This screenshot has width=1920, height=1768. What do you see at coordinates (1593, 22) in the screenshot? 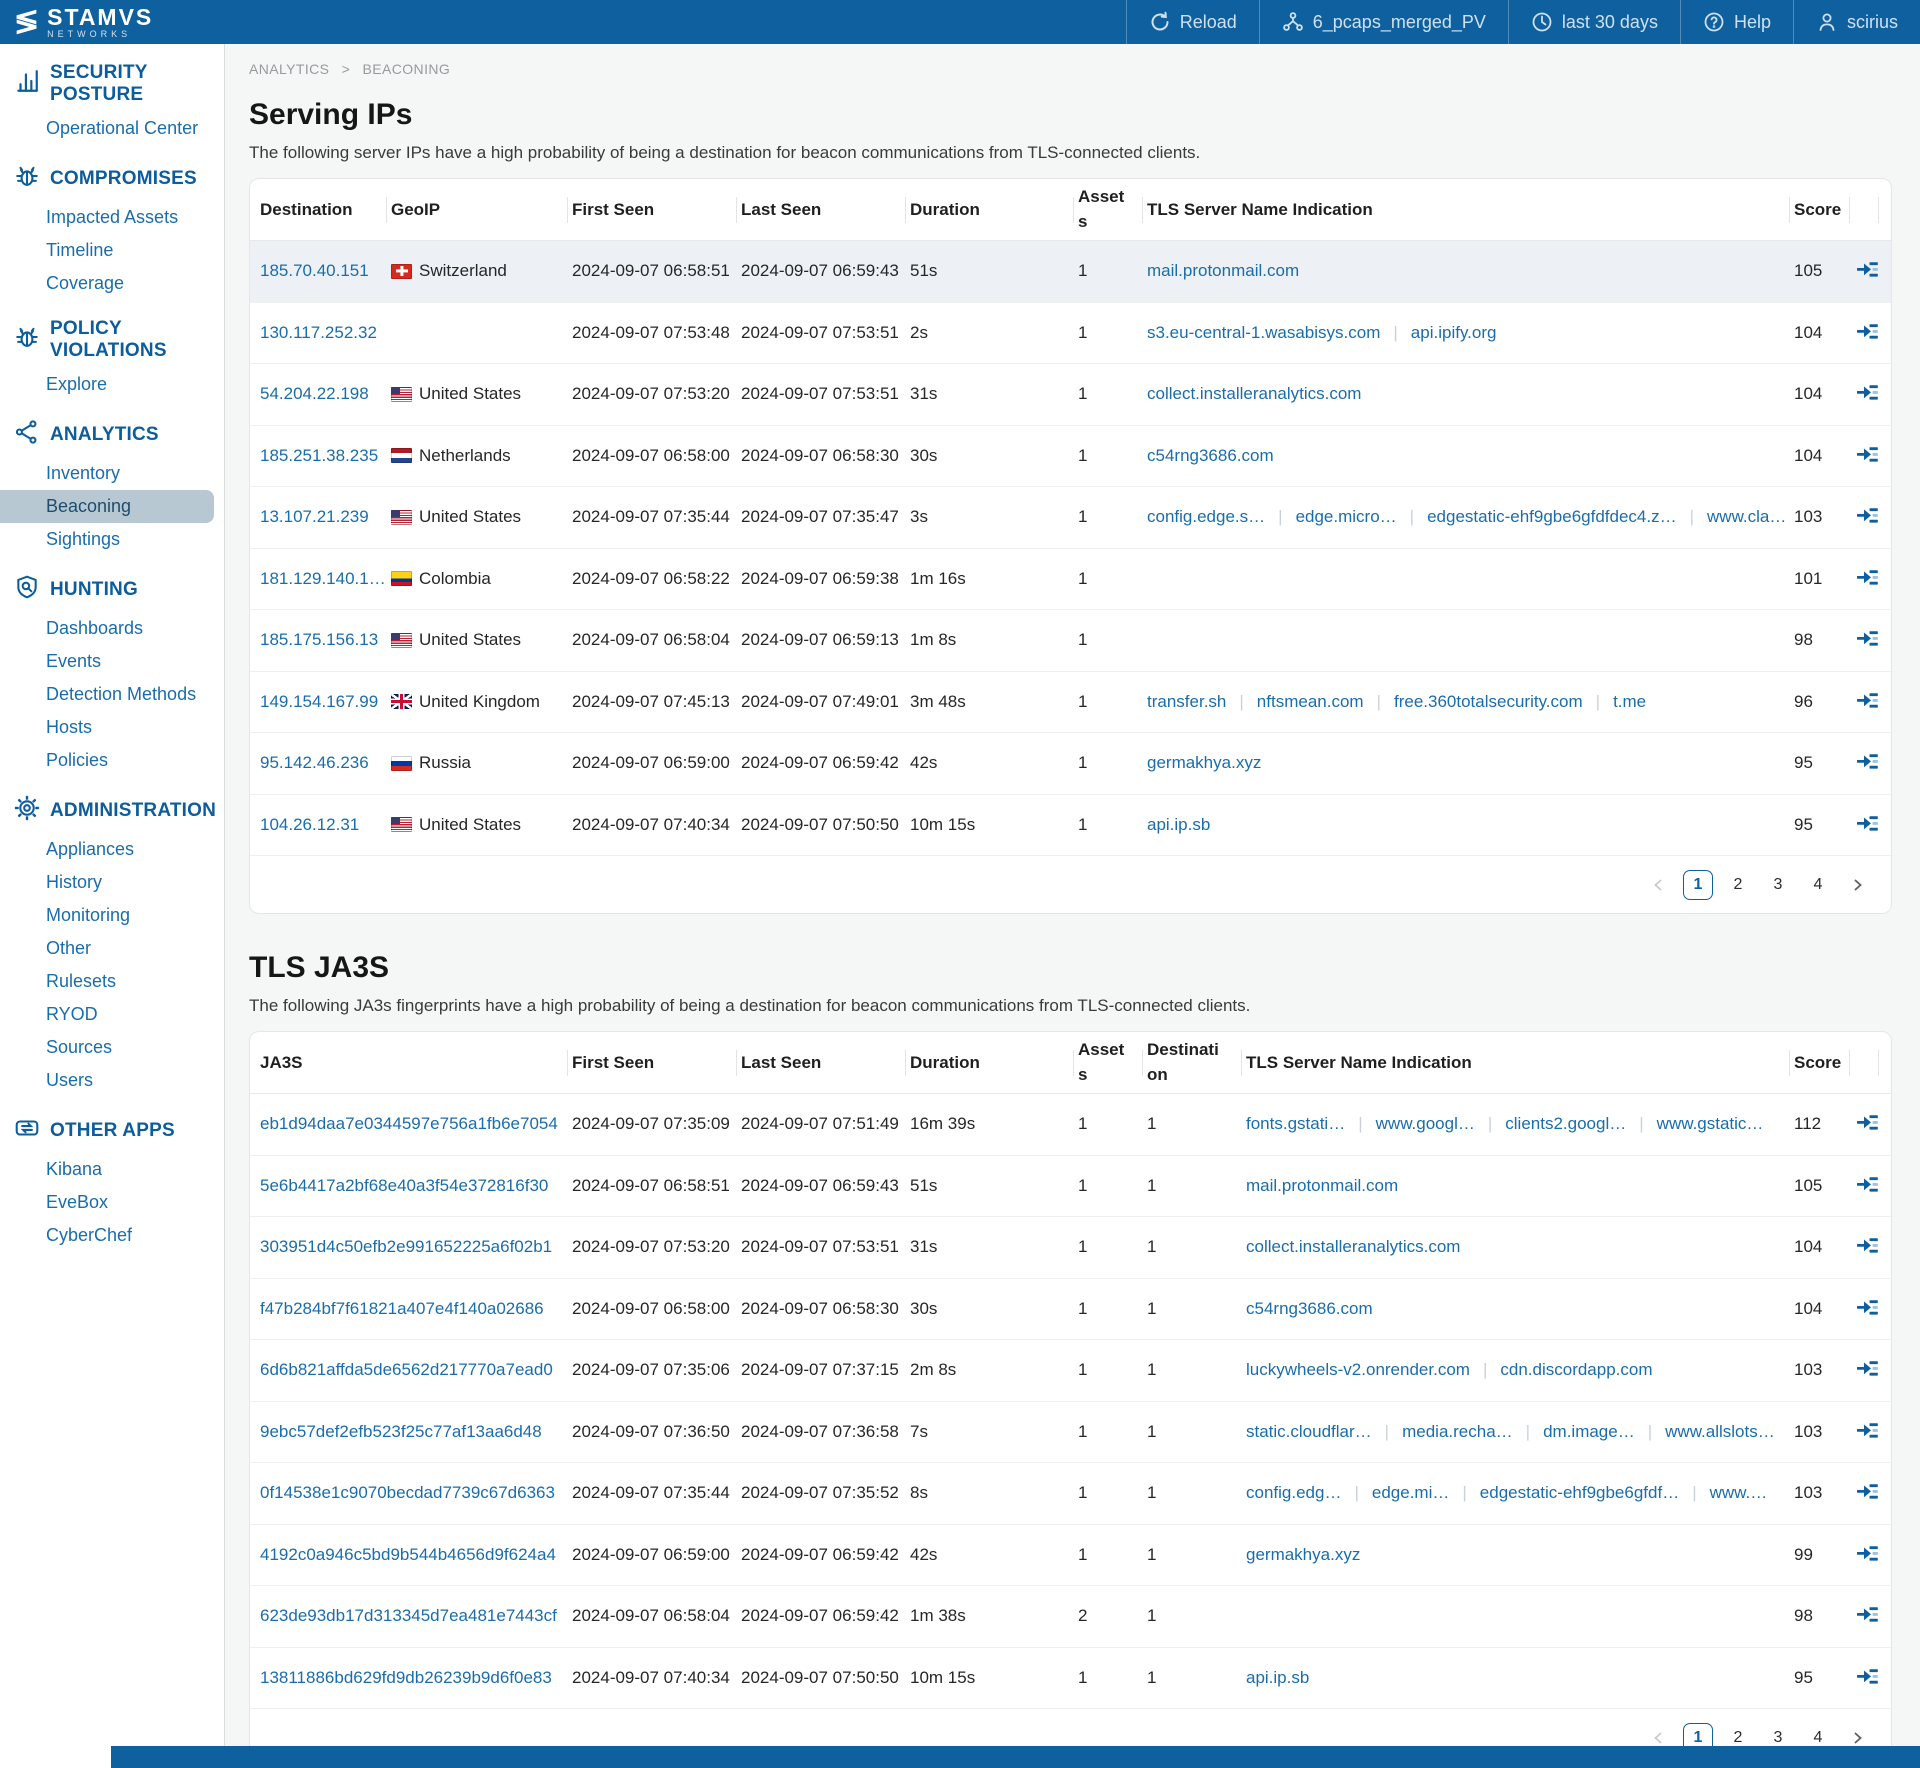
I see `time-range-selector: last 30 days` at bounding box center [1593, 22].